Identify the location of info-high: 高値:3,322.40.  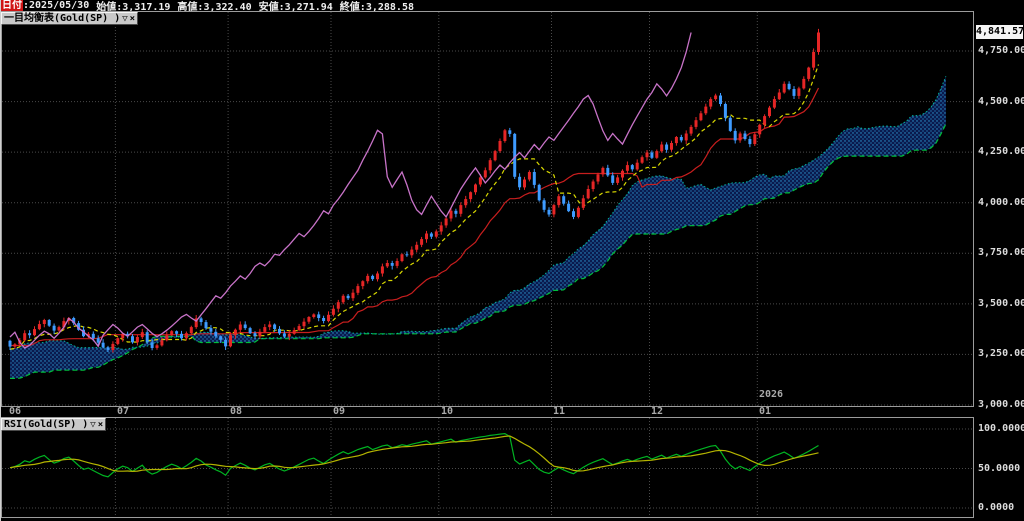
(214, 7).